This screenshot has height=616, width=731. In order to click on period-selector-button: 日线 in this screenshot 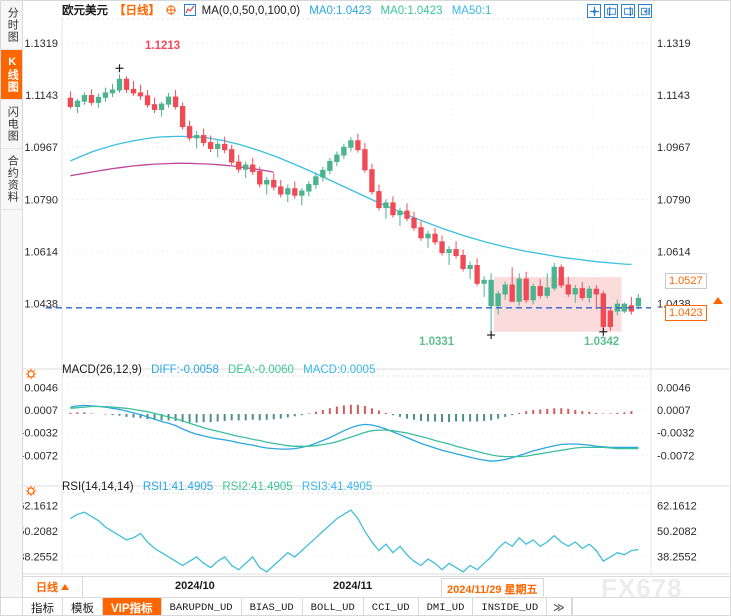, I will do `click(53, 587)`.